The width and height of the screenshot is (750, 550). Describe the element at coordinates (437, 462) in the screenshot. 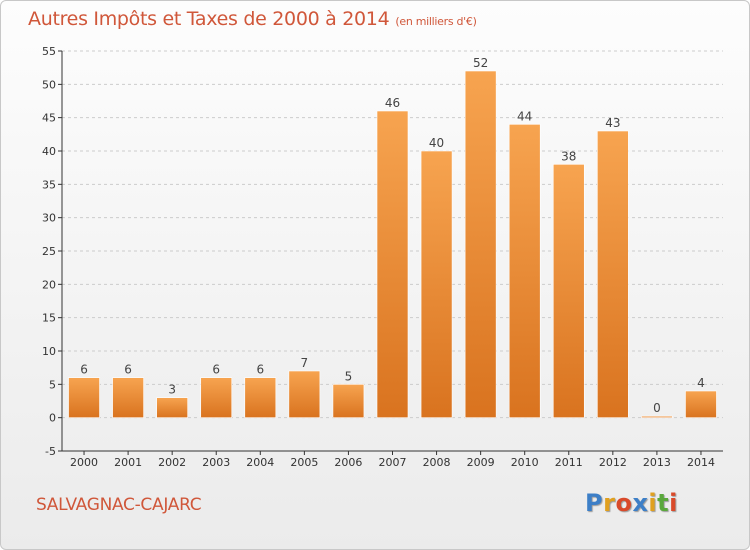

I see `x-tick-label: 2008` at that location.